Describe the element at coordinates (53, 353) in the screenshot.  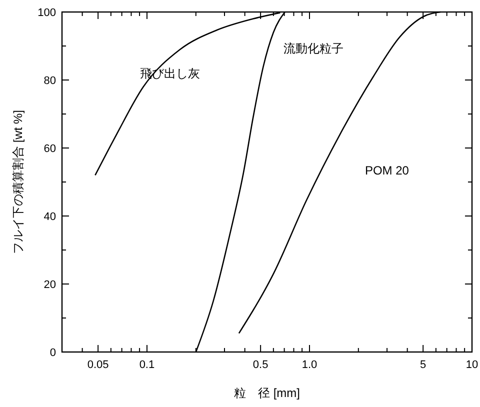
I see `y-tick-label: 0` at that location.